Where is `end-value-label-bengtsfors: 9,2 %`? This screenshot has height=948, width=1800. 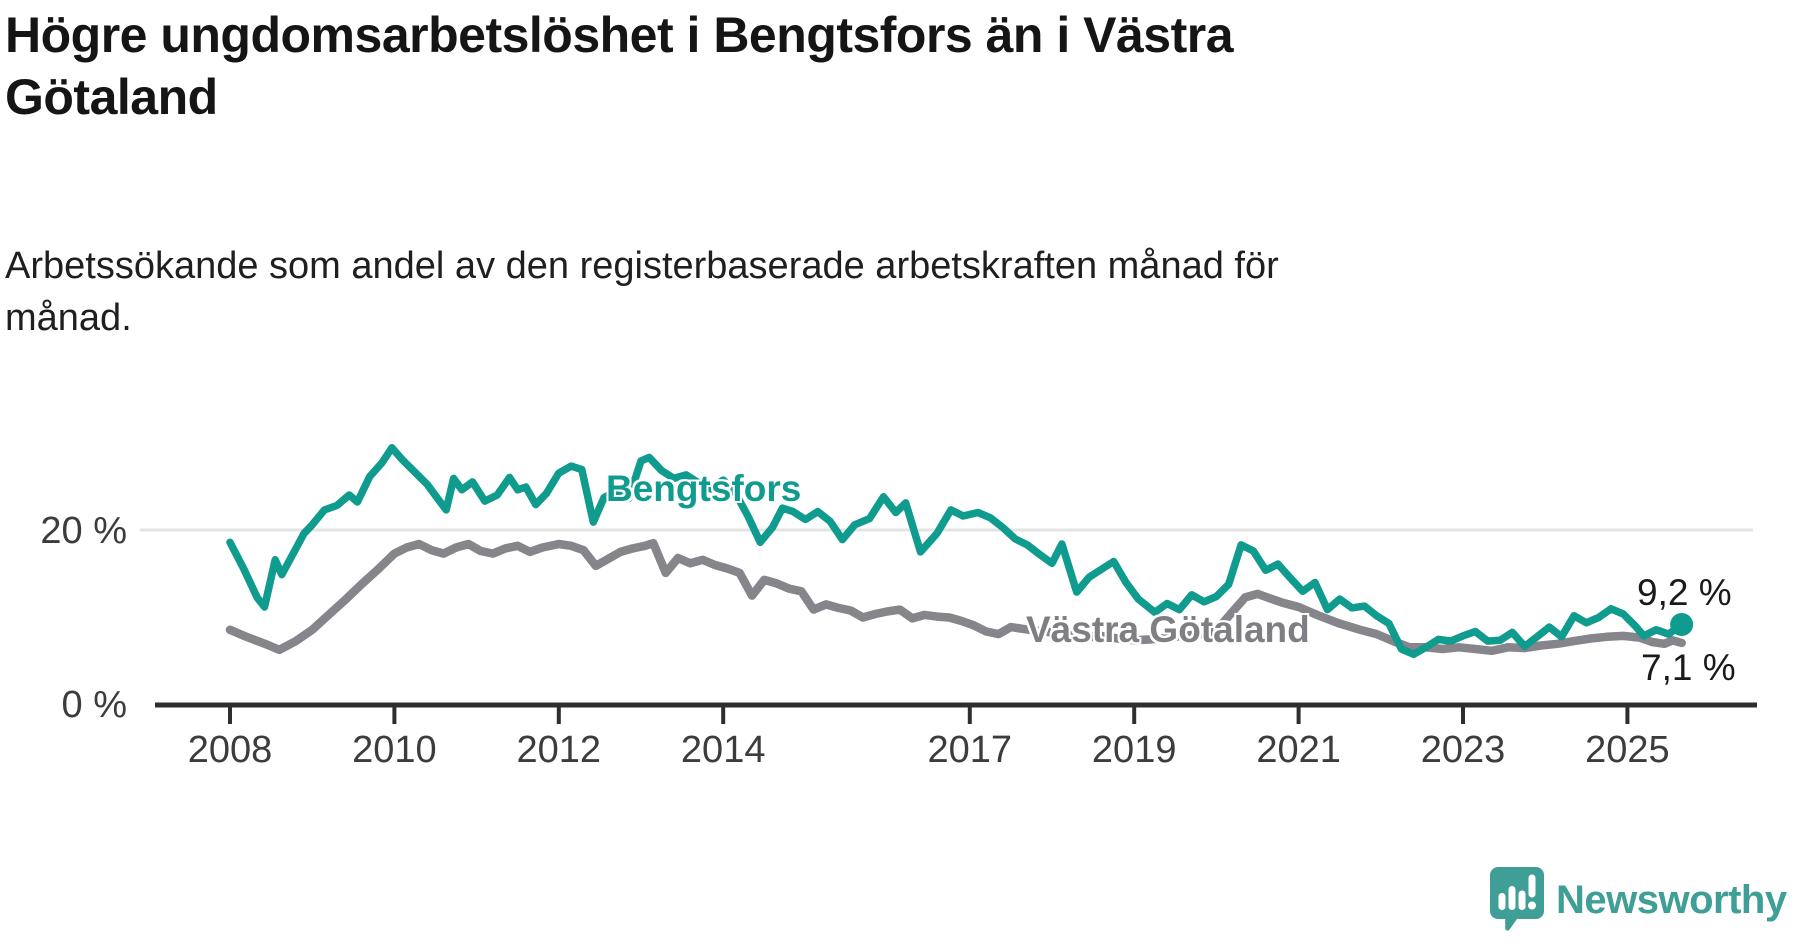
end-value-label-bengtsfors: 9,2 % is located at coordinates (1684, 592).